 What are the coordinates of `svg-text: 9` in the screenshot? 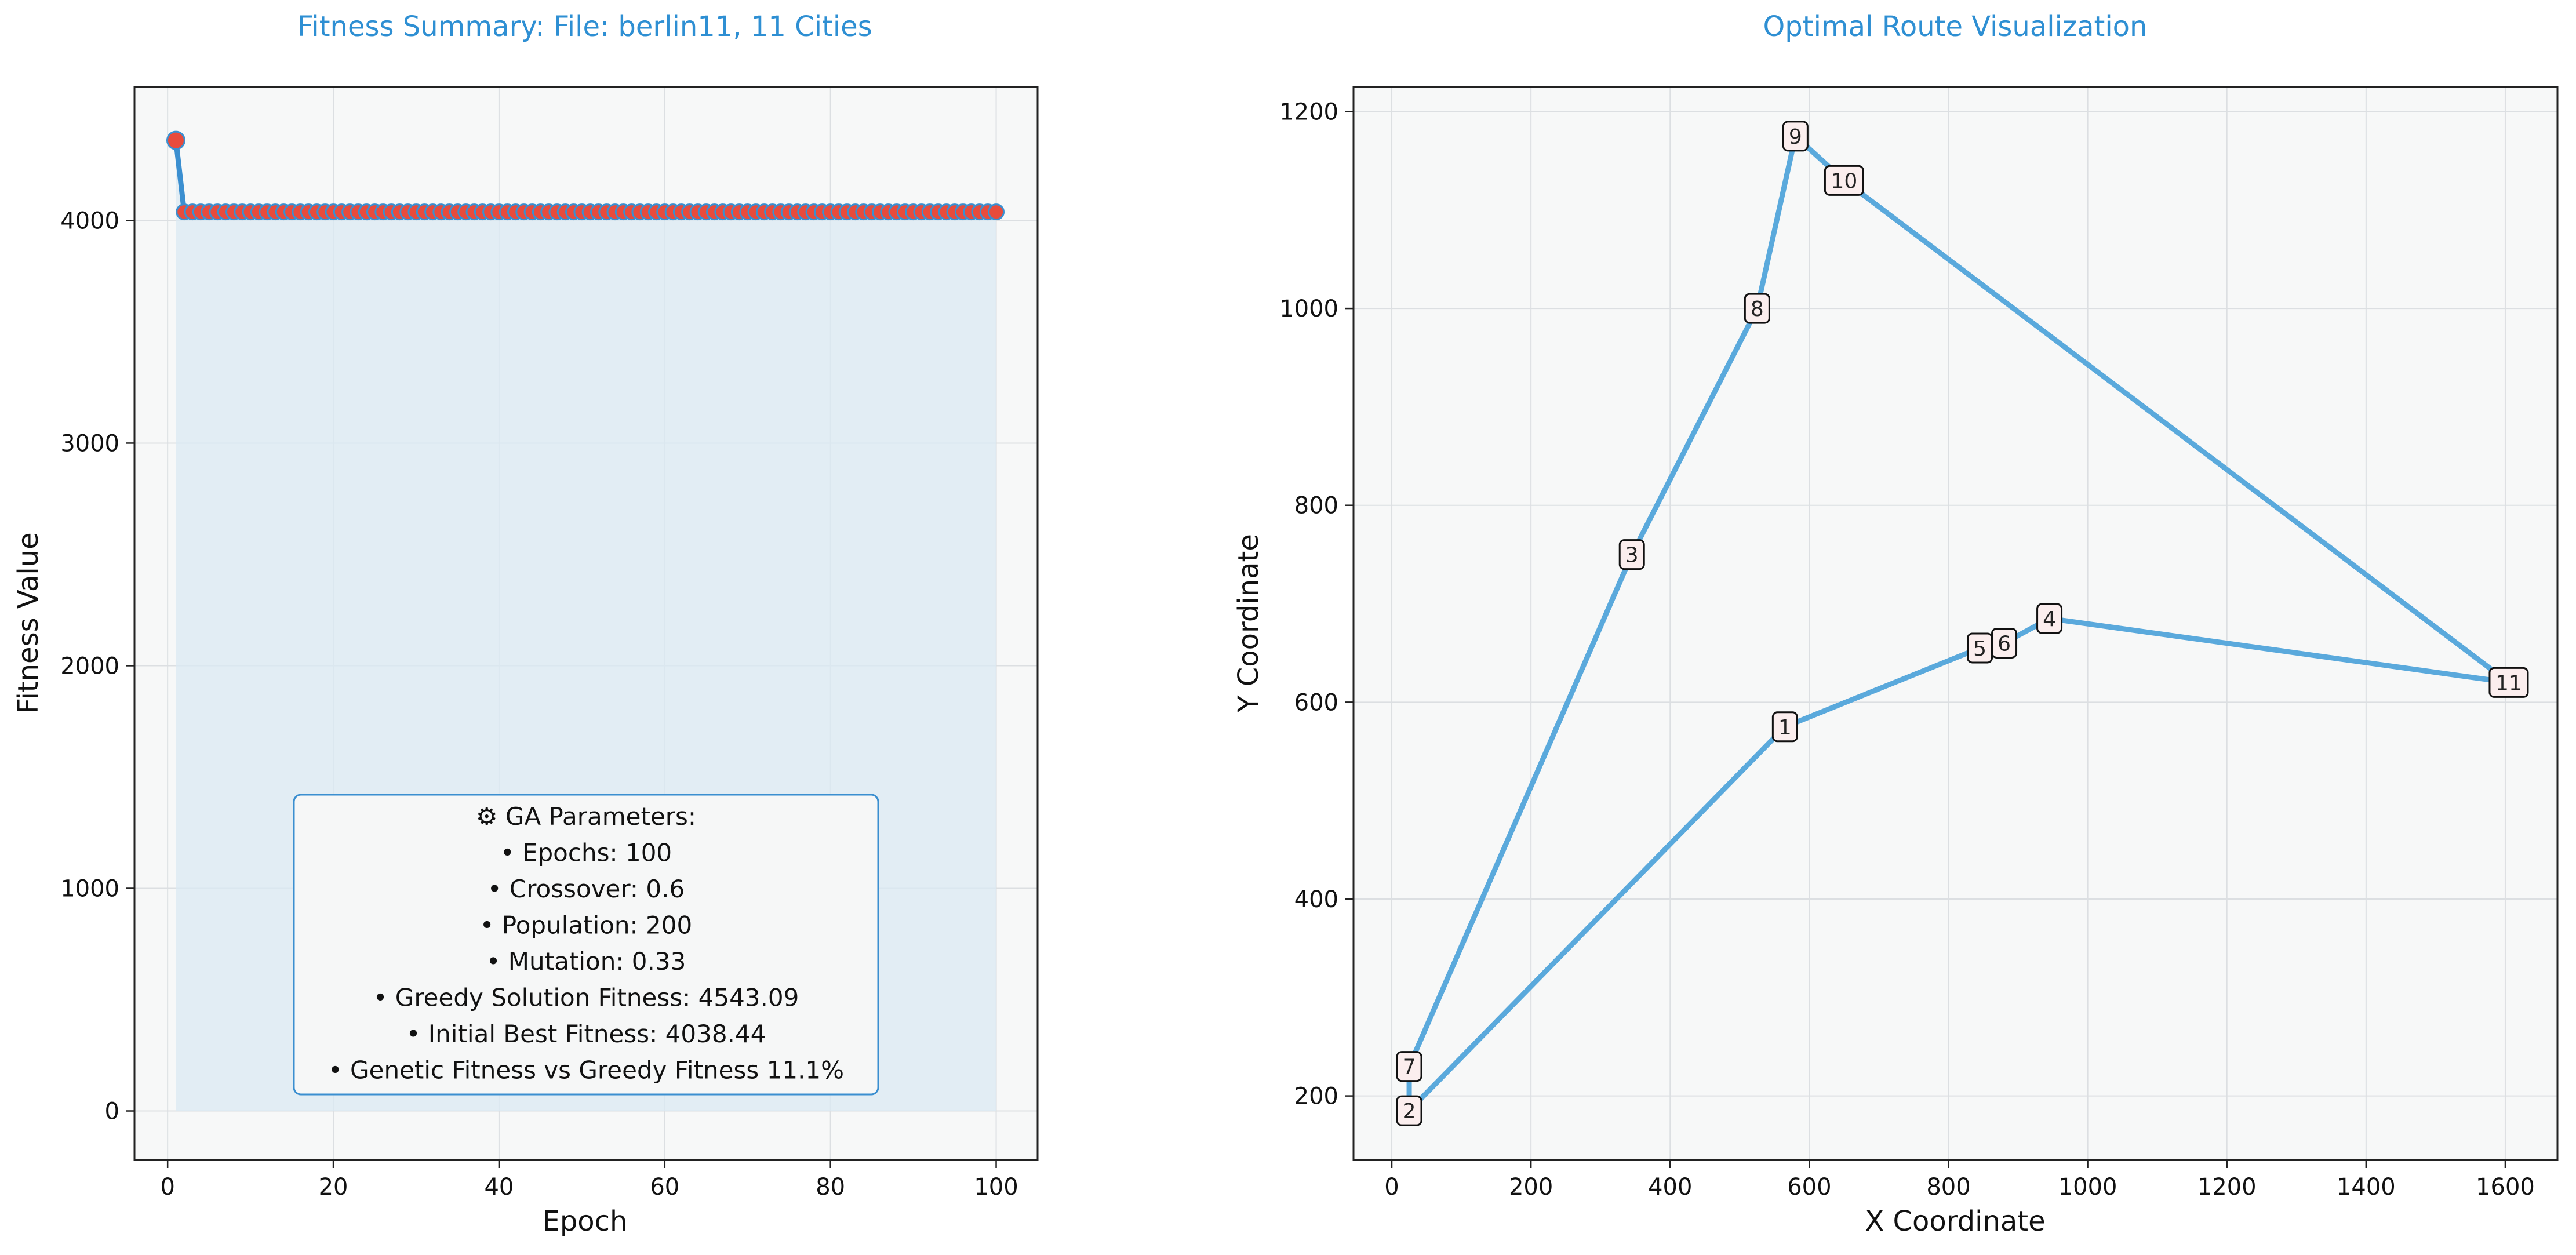 It's located at (1795, 137).